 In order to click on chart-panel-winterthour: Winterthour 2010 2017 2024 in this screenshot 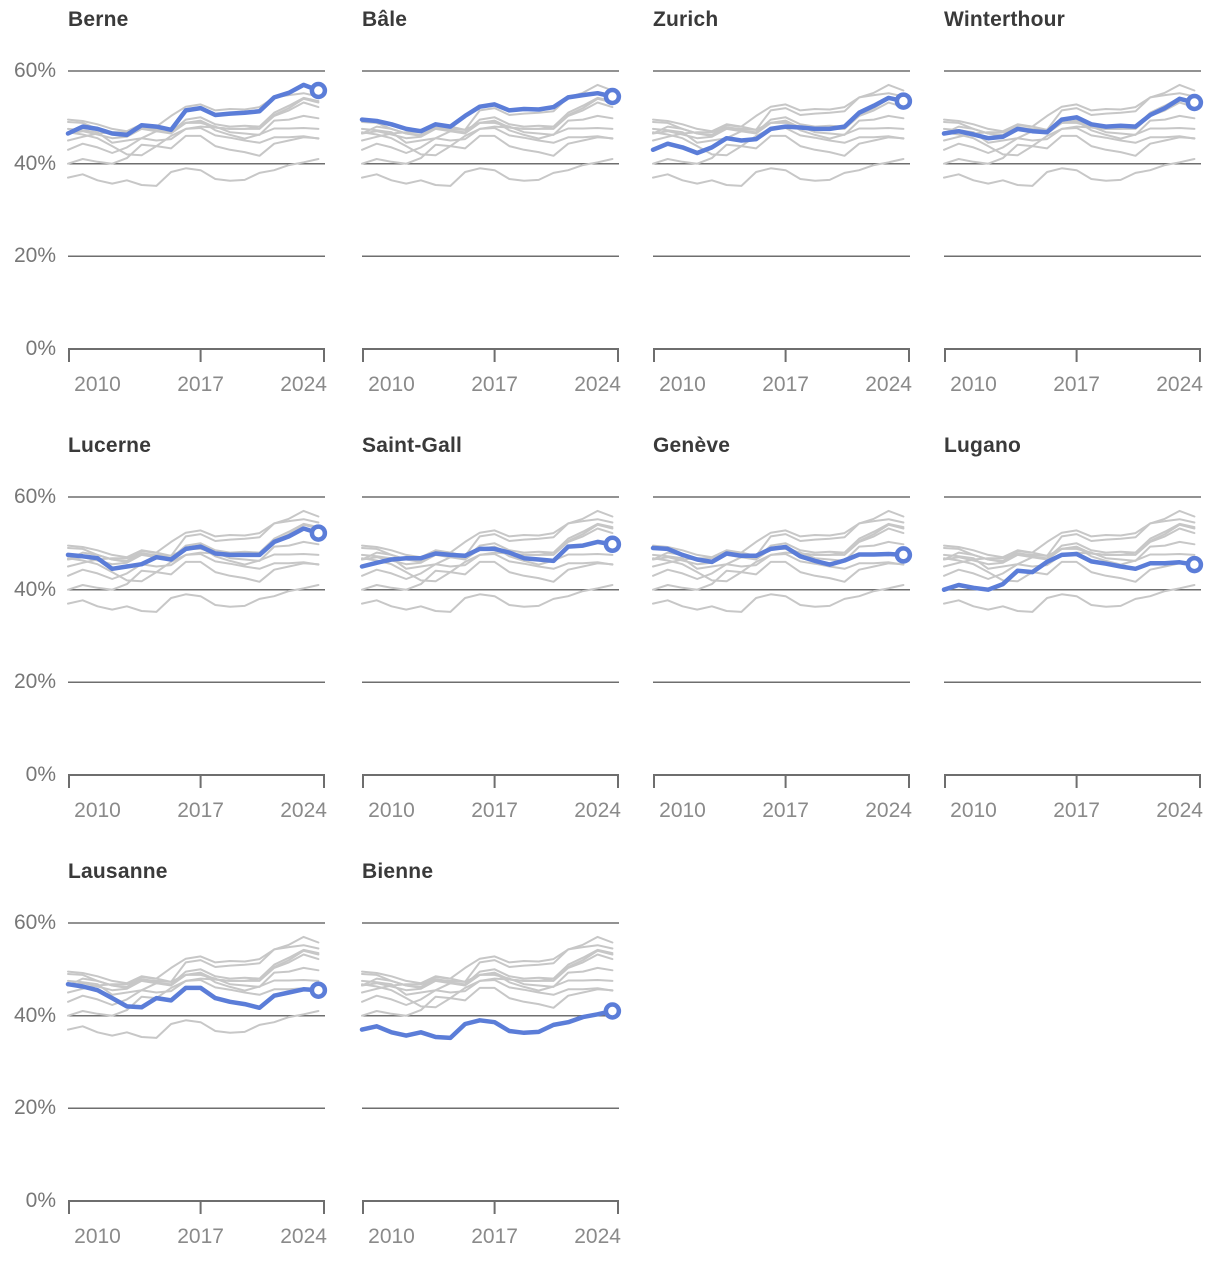, I will do `click(1055, 213)`.